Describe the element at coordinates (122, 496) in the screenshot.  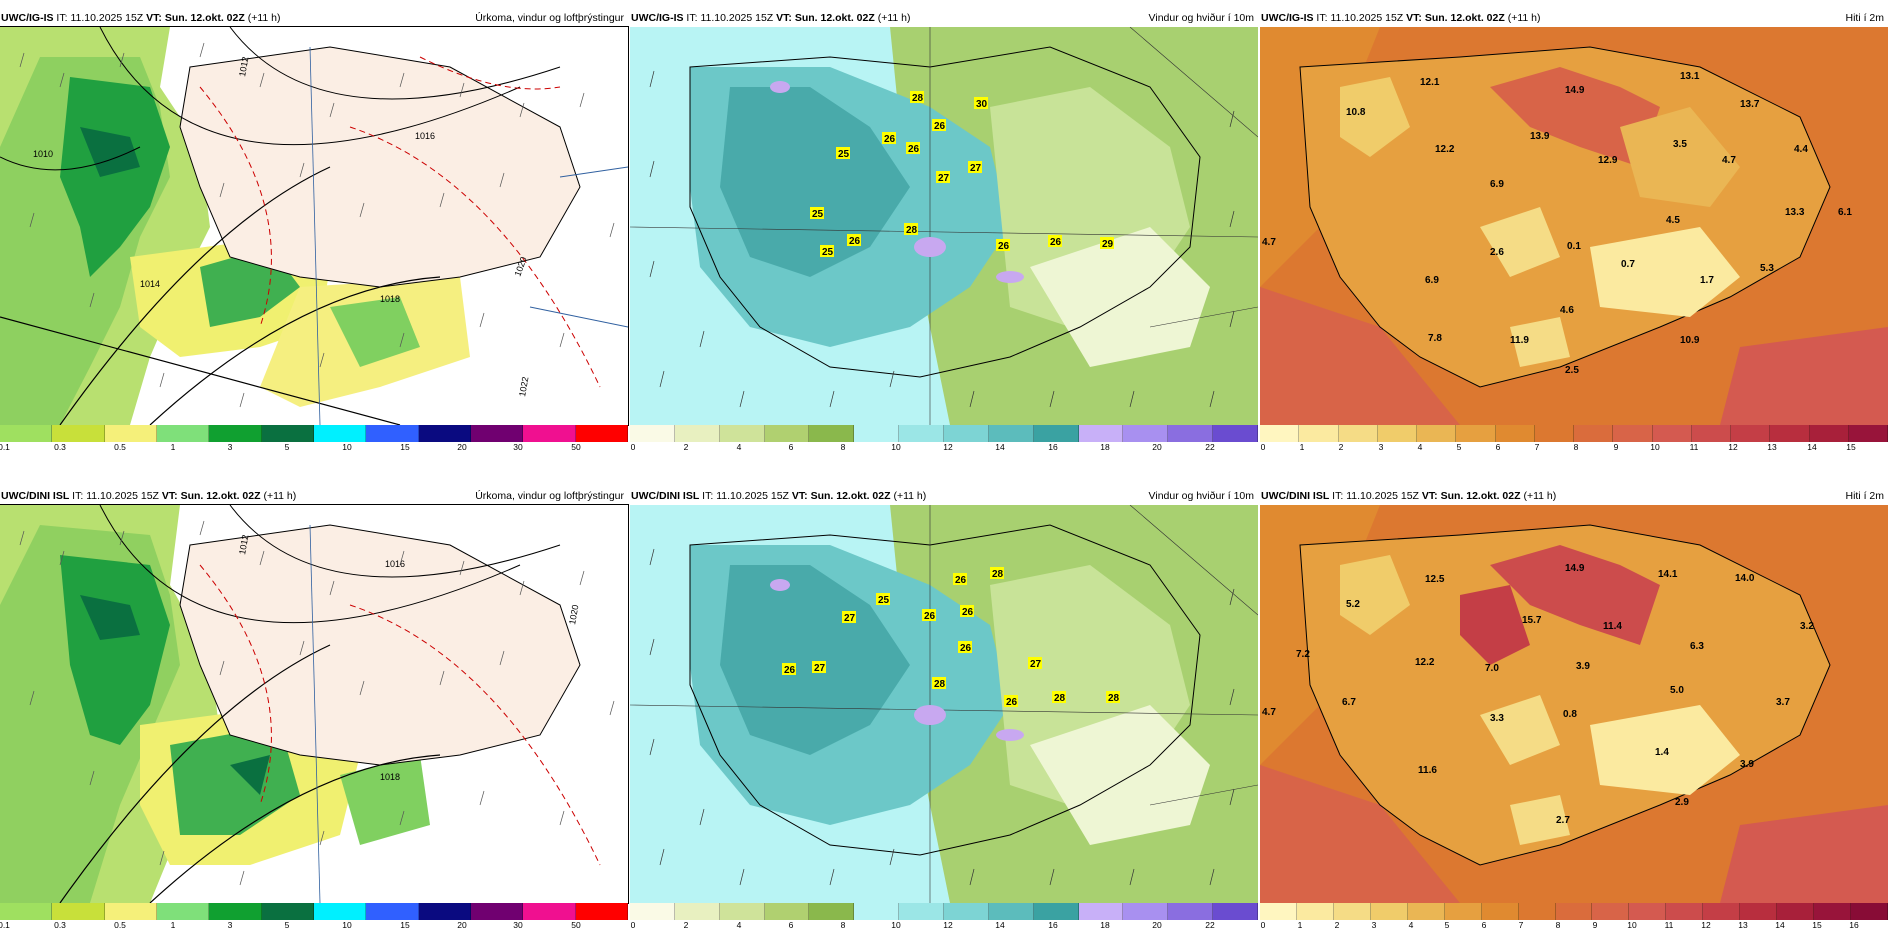
I see `init-time: 11.10.2025 15Z` at that location.